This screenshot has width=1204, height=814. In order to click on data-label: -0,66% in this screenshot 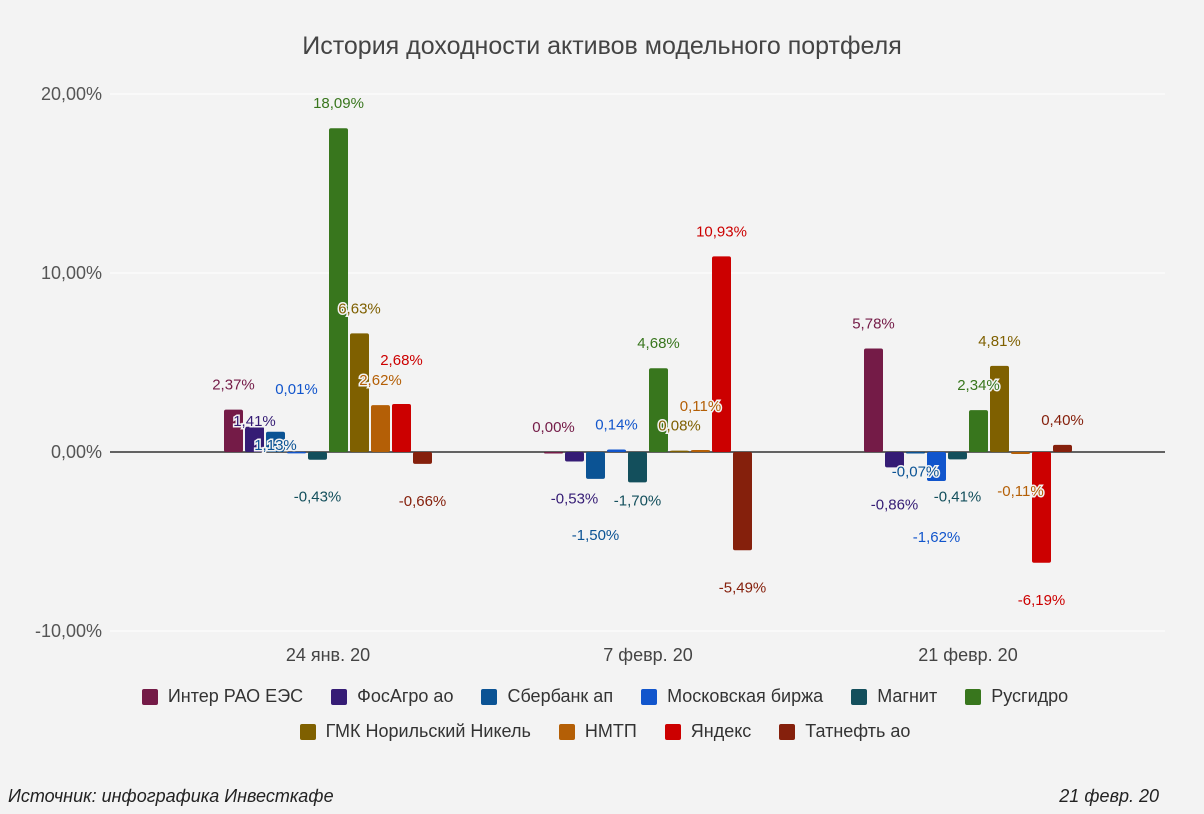, I will do `click(423, 501)`.